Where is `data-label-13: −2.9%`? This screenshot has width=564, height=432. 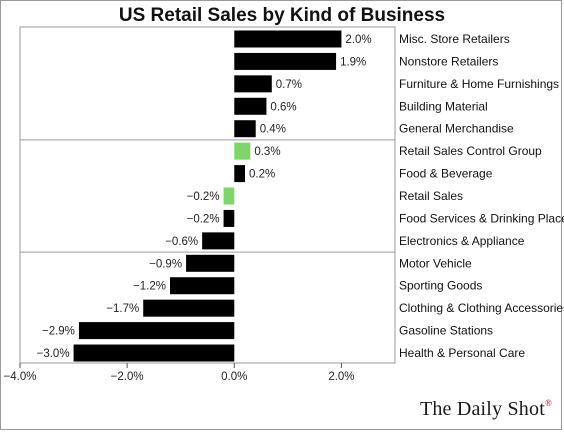 data-label-13: −2.9% is located at coordinates (58, 332).